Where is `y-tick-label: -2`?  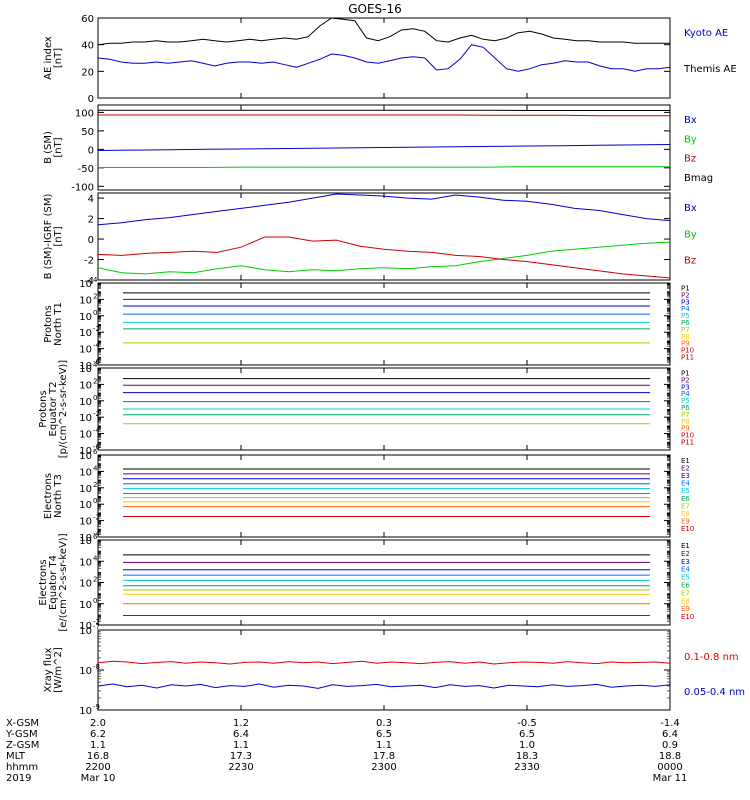
y-tick-label: -2 is located at coordinates (89, 261).